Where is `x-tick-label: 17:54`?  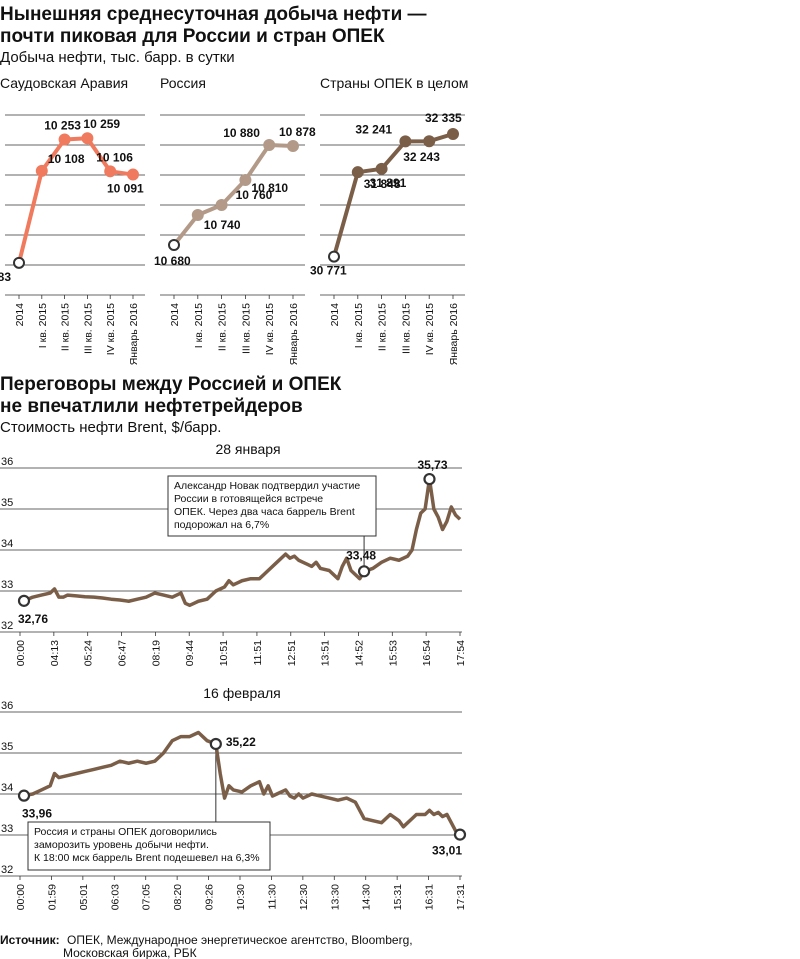 x-tick-label: 17:54 is located at coordinates (461, 653).